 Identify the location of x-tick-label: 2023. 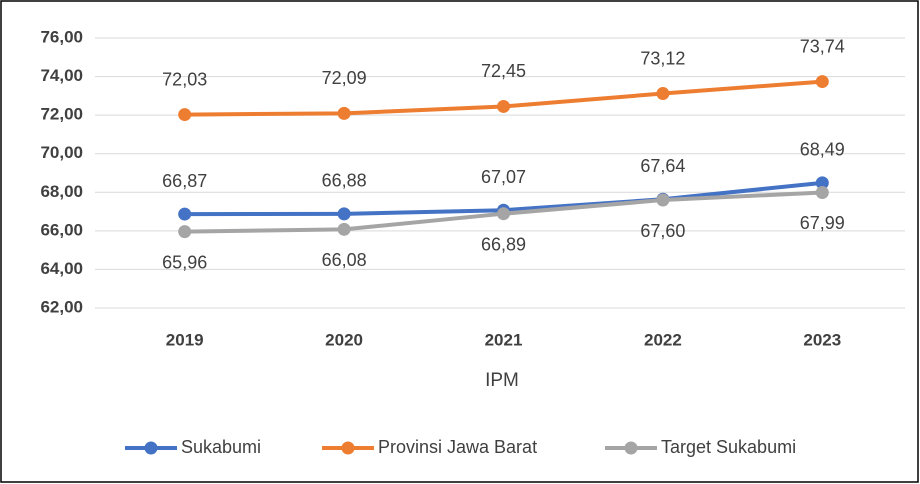
(822, 339).